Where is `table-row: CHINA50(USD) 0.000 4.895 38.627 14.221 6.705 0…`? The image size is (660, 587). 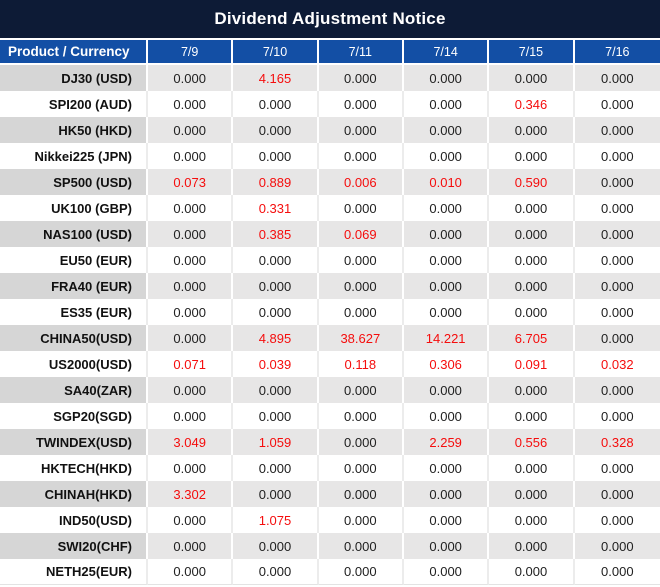
table-row: CHINA50(USD) 0.000 4.895 38.627 14.221 6.705 0… is located at coordinates (330, 338).